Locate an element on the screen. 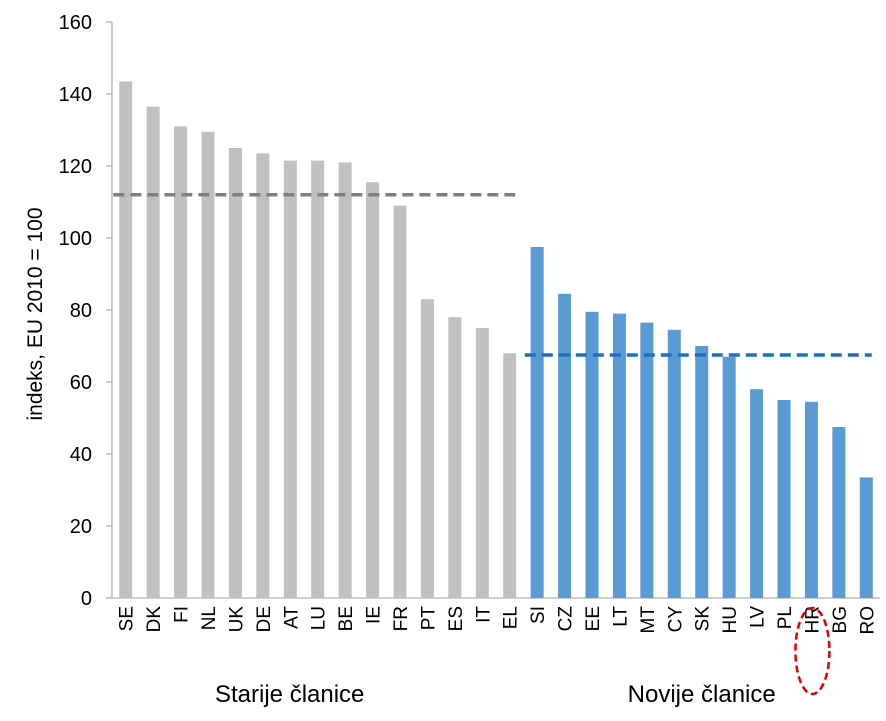 The height and width of the screenshot is (721, 886). x-tick-label-sk: SK is located at coordinates (703, 619).